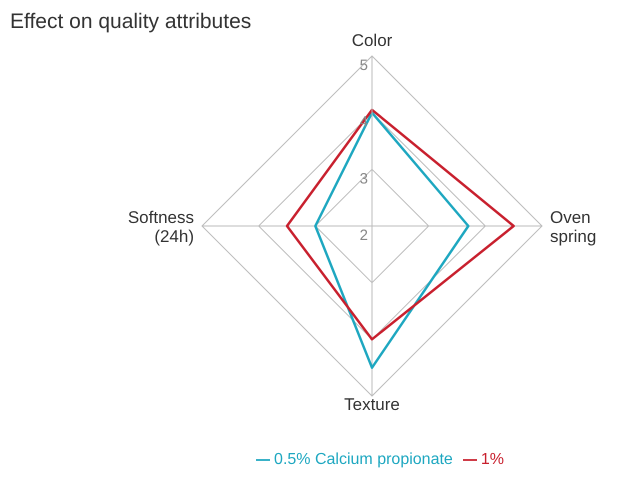  I want to click on legend-label: 0.5% Calcium propionate, so click(363, 459).